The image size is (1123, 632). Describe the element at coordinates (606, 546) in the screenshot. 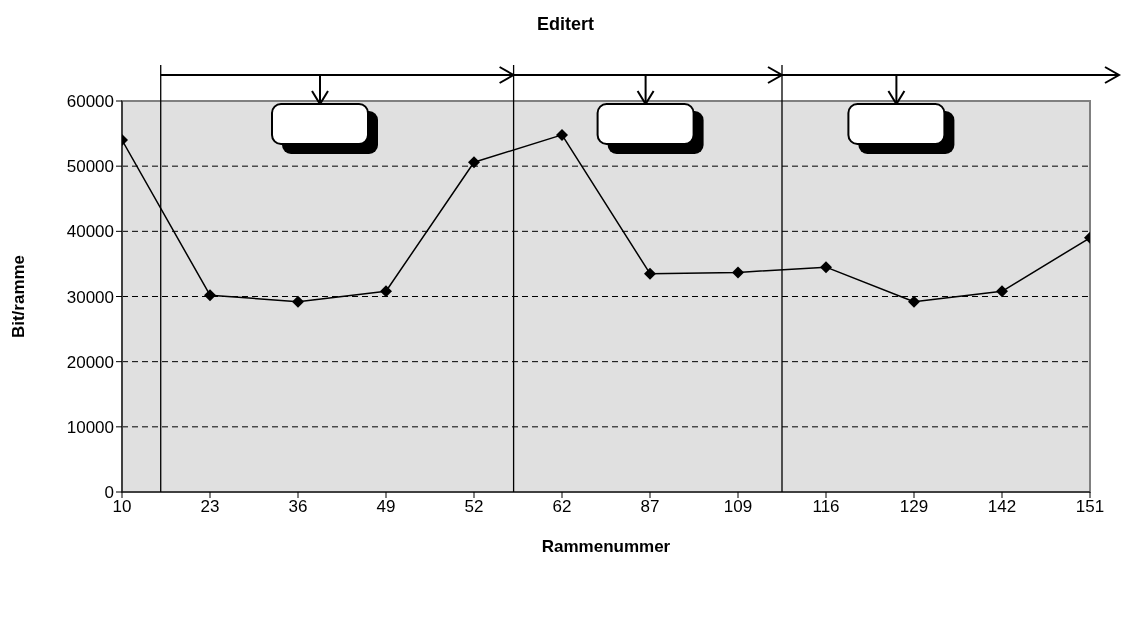

I see `x-axis-title: Rammenummer` at that location.